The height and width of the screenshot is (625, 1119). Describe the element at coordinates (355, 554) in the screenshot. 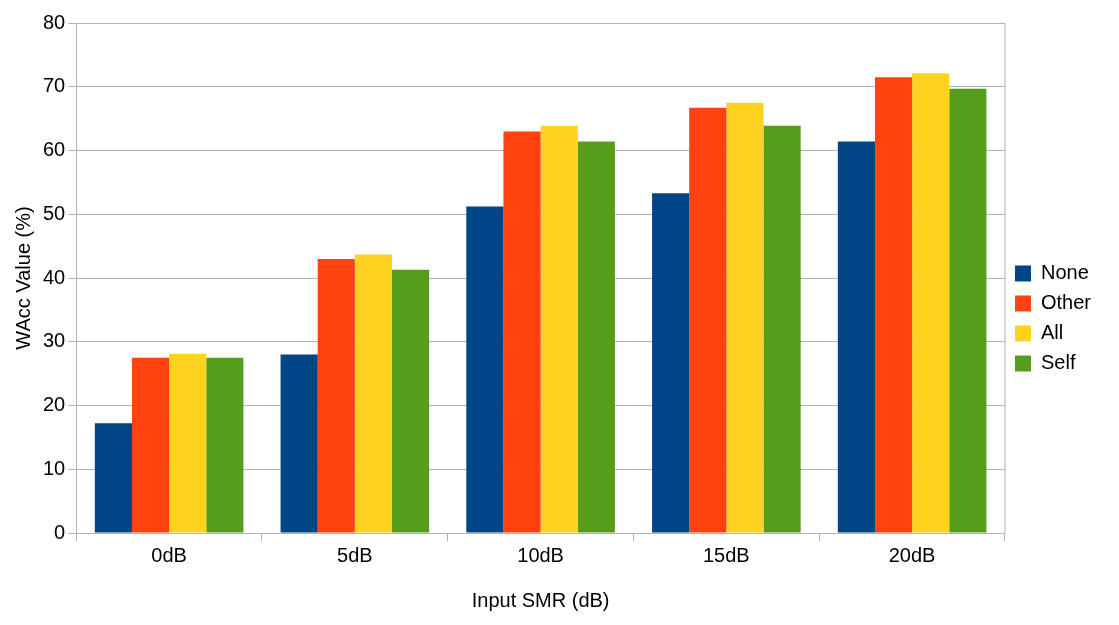

I see `x-tick-label: 5dB` at that location.